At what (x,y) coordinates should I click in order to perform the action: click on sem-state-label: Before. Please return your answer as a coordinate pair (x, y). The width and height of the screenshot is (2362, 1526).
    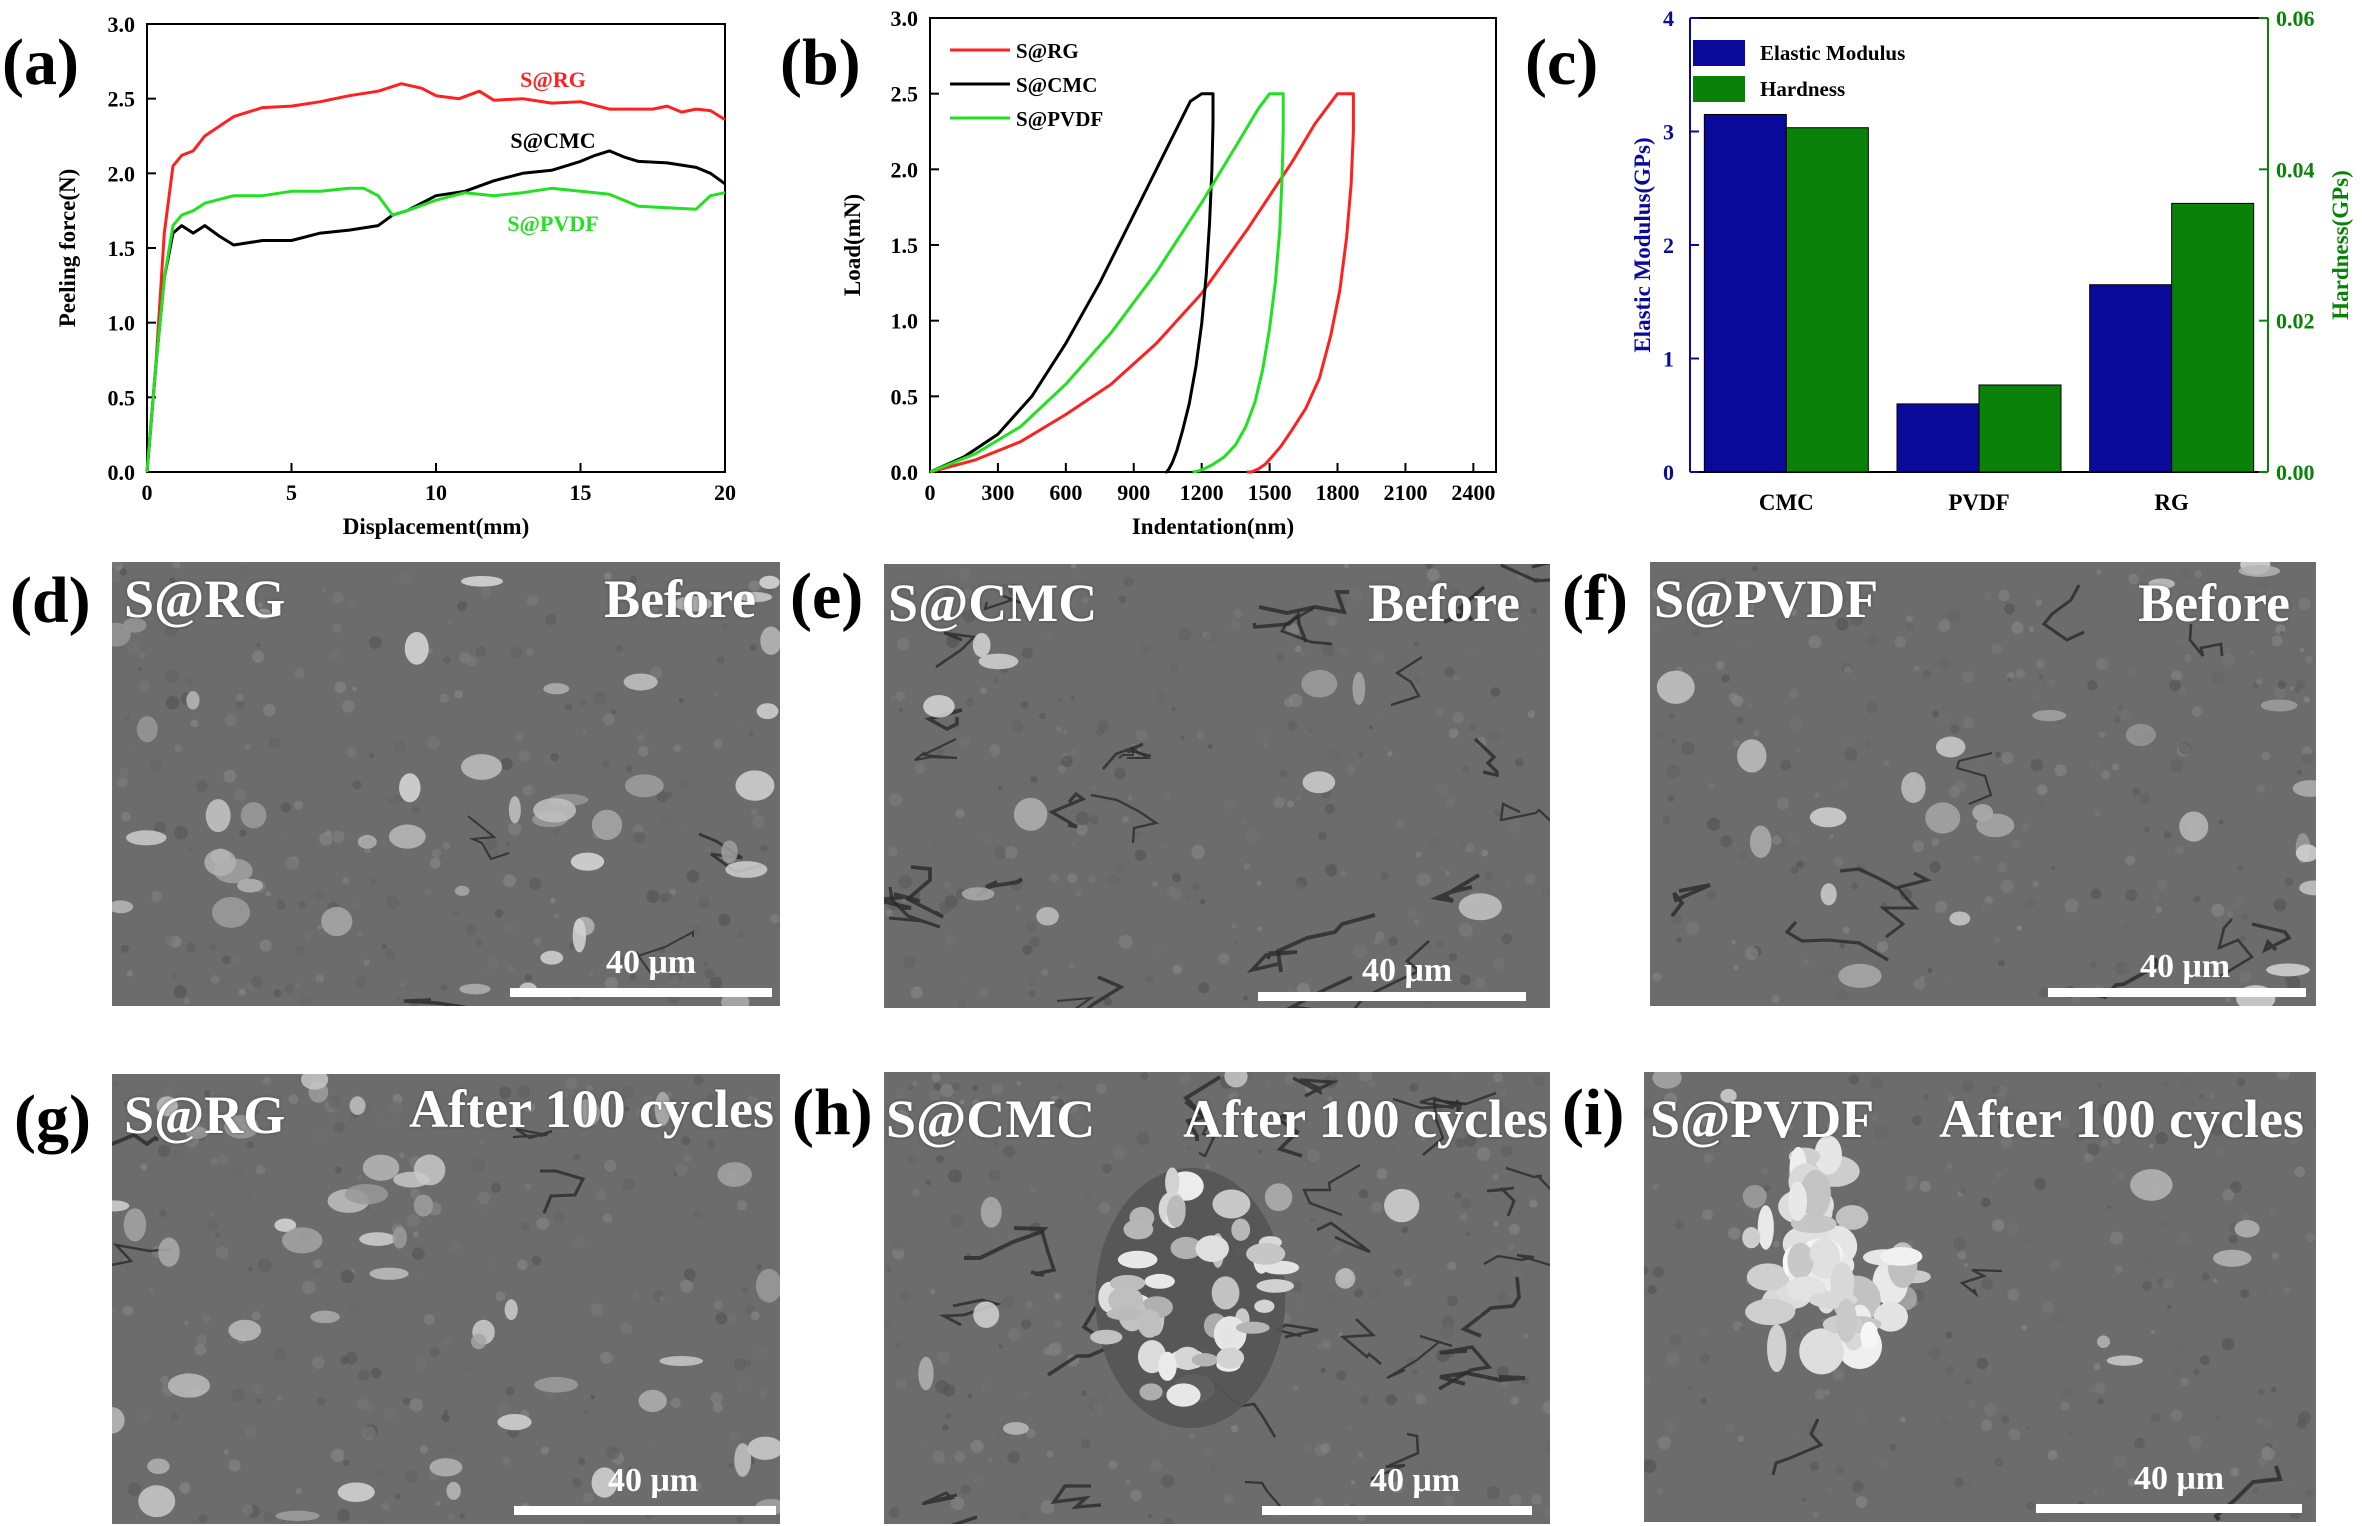
    Looking at the image, I should click on (2214, 603).